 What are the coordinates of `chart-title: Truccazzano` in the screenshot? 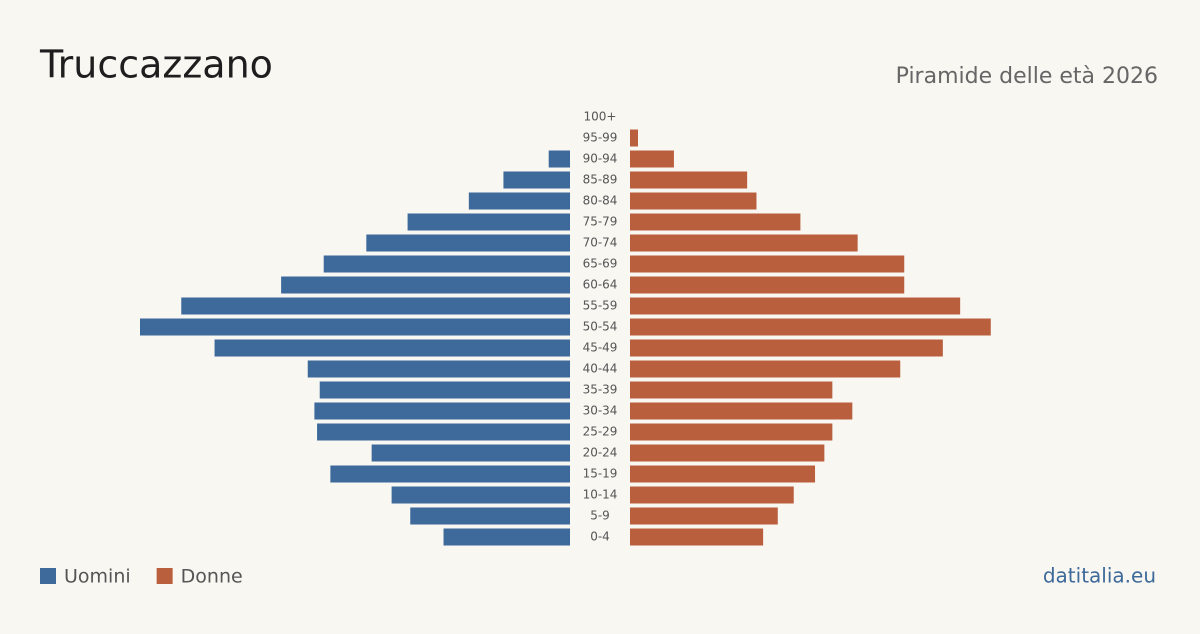 It's located at (156, 65).